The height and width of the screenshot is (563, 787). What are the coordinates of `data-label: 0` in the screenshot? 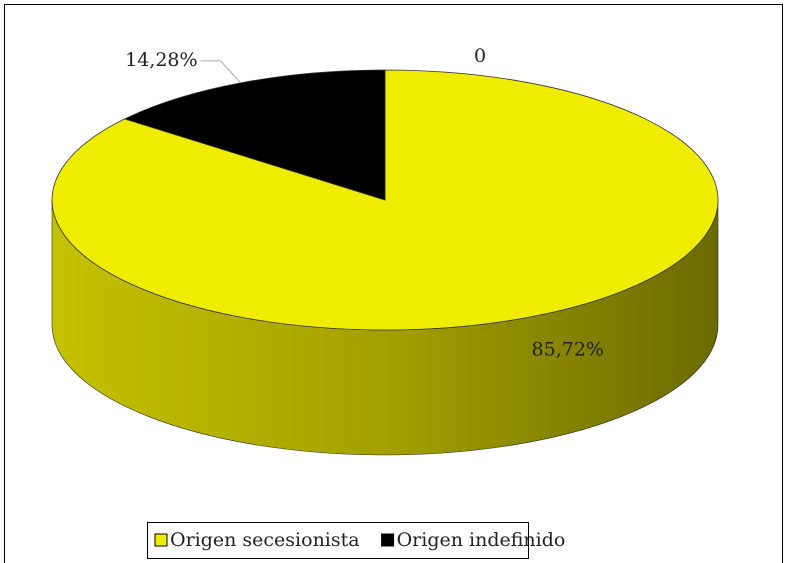 It's located at (480, 56).